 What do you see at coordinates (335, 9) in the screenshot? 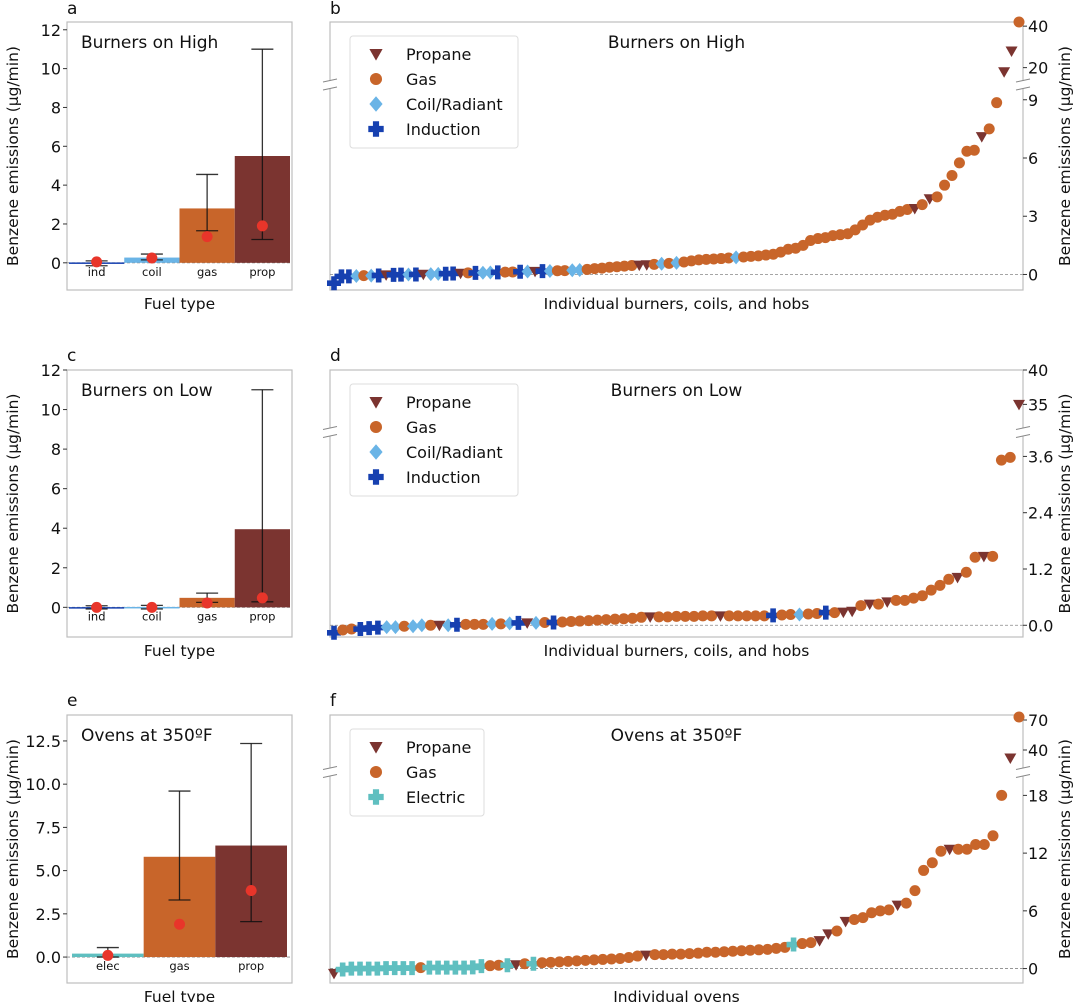
I see `panel-letter: b` at bounding box center [335, 9].